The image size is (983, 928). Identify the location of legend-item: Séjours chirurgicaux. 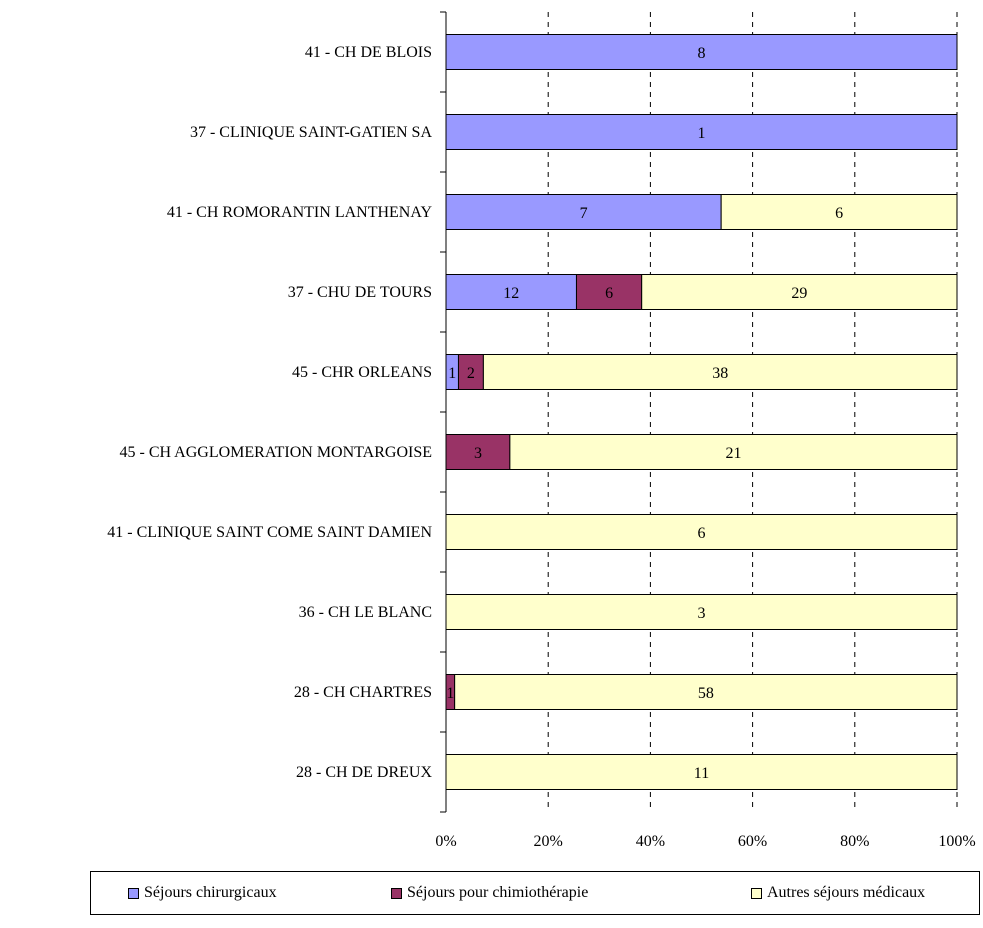
(202, 893).